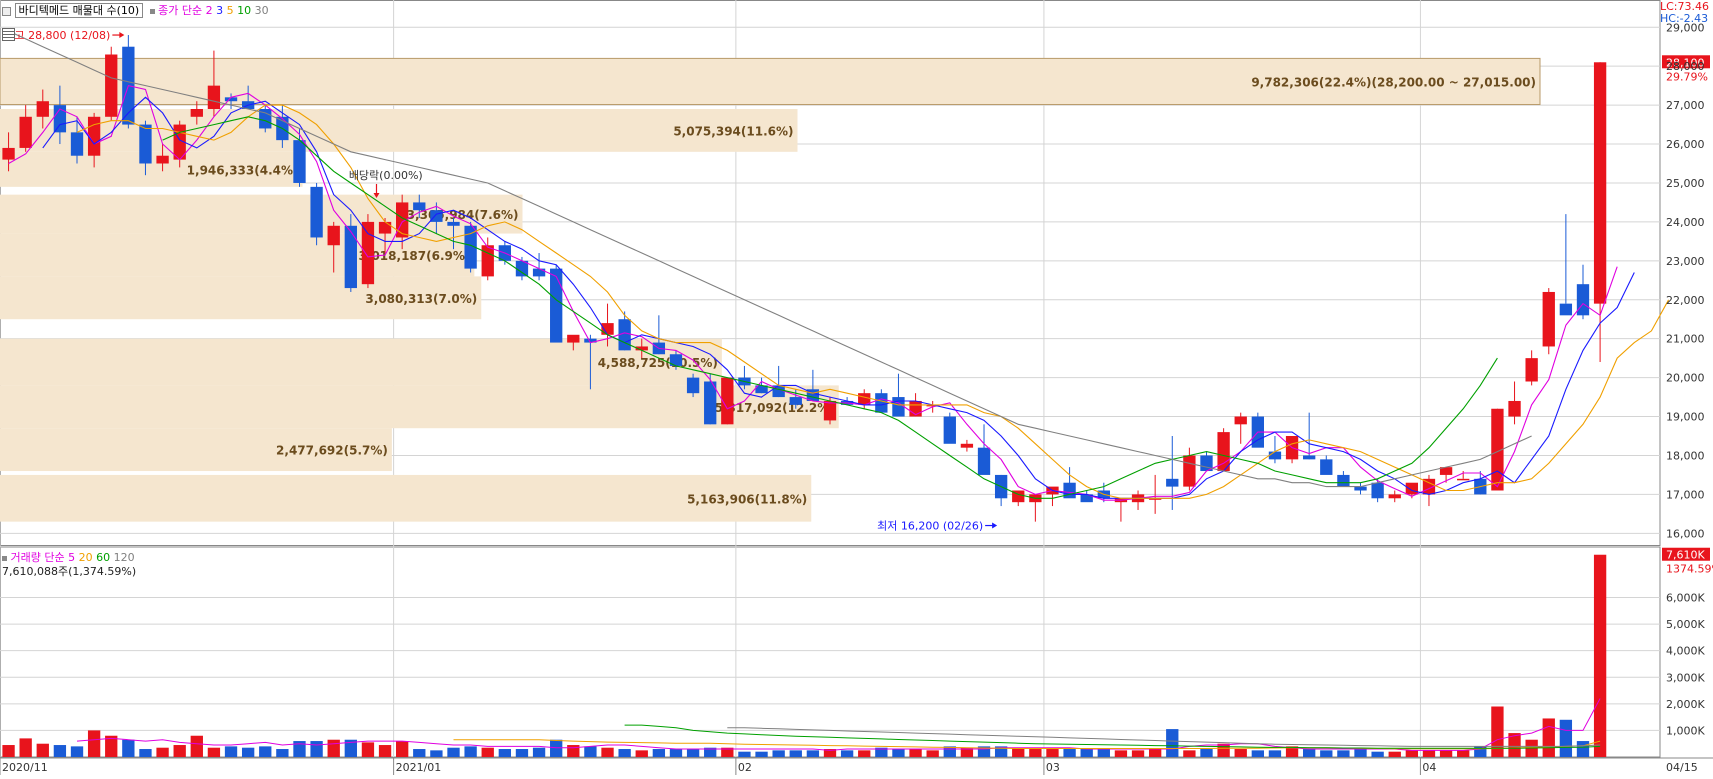 The width and height of the screenshot is (1713, 779). What do you see at coordinates (1685, 598) in the screenshot?
I see `volume-tick-label: 6,000K` at bounding box center [1685, 598].